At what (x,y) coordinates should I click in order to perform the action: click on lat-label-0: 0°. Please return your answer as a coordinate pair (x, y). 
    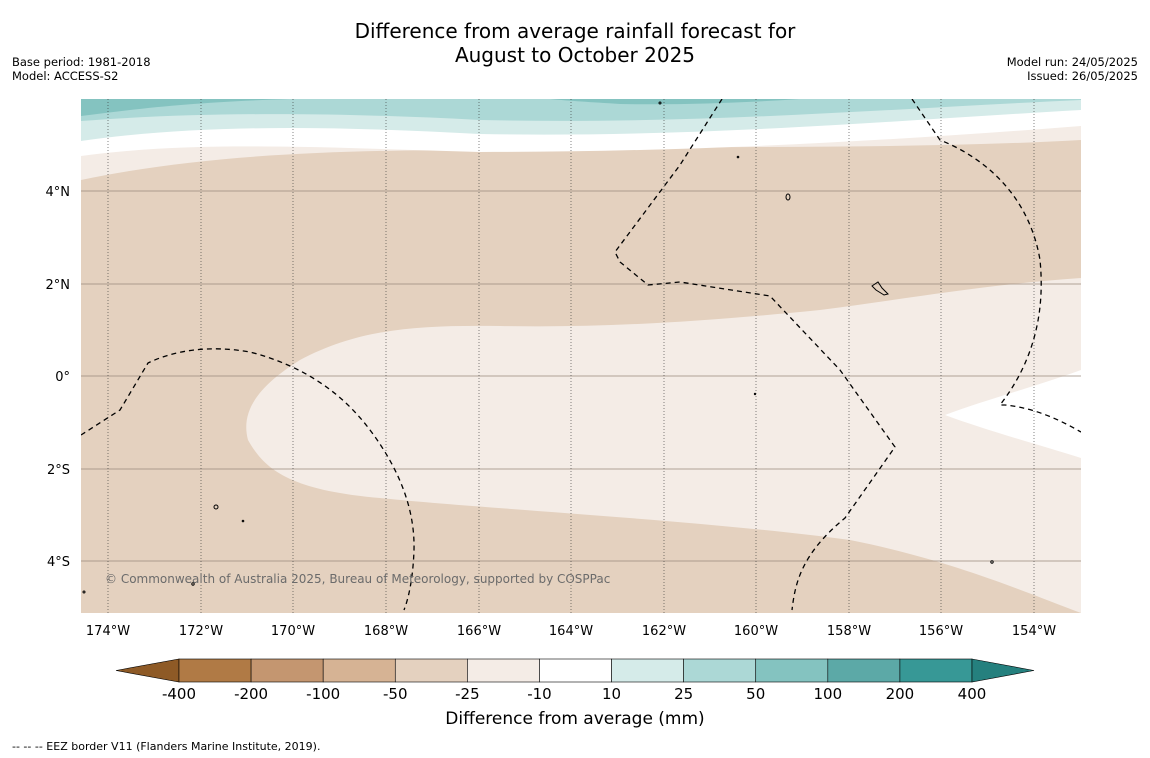
    Looking at the image, I should click on (62, 377).